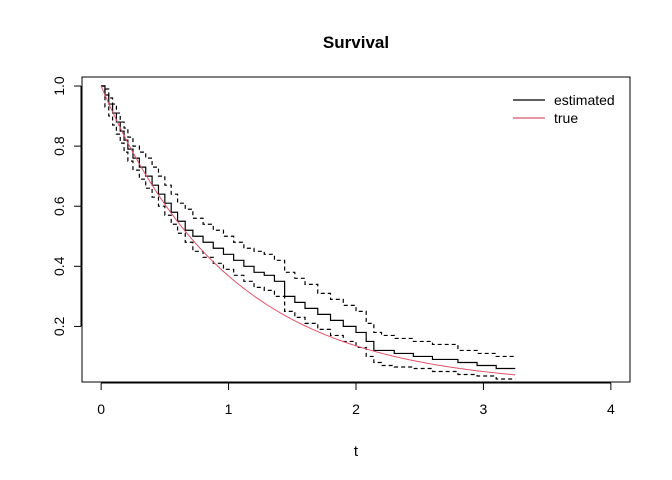 This screenshot has width=672, height=480. Describe the element at coordinates (566, 118) in the screenshot. I see `legend-label: true` at that location.